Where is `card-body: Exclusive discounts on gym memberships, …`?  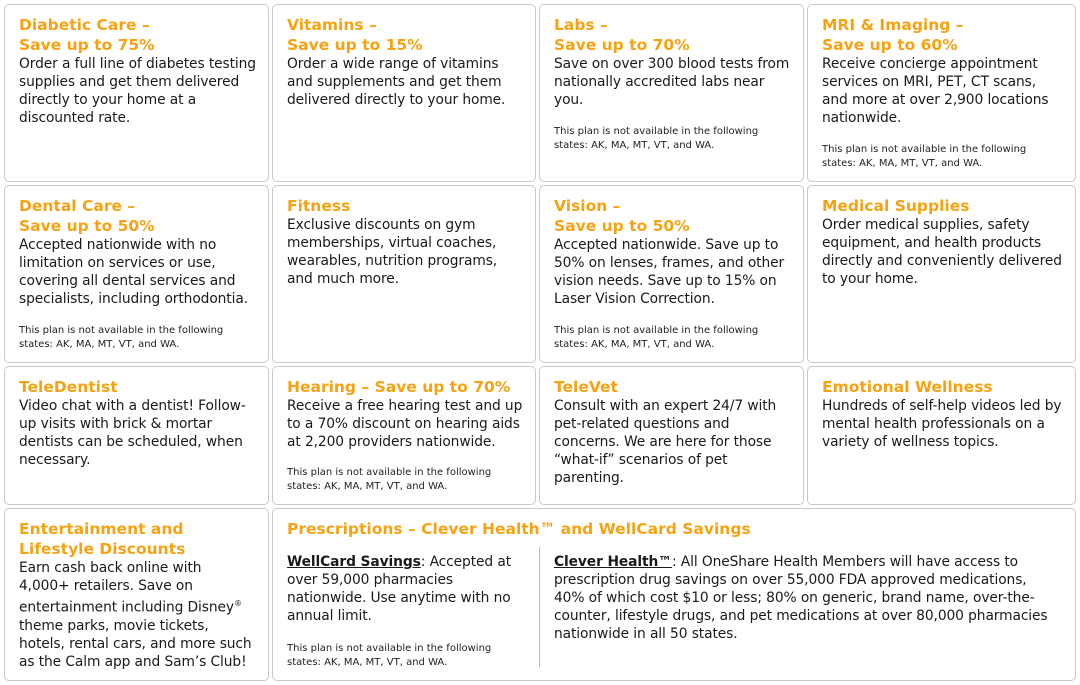 card-body: Exclusive discounts on gym memberships, … is located at coordinates (392, 252).